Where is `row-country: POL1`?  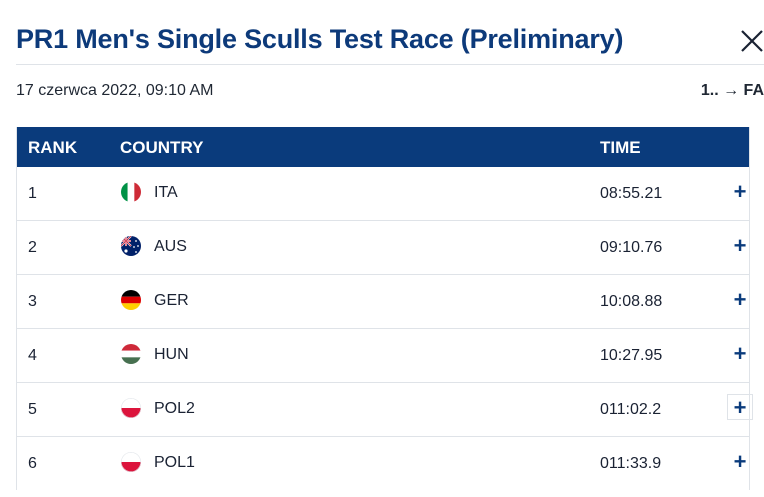
row-country: POL1 is located at coordinates (174, 462).